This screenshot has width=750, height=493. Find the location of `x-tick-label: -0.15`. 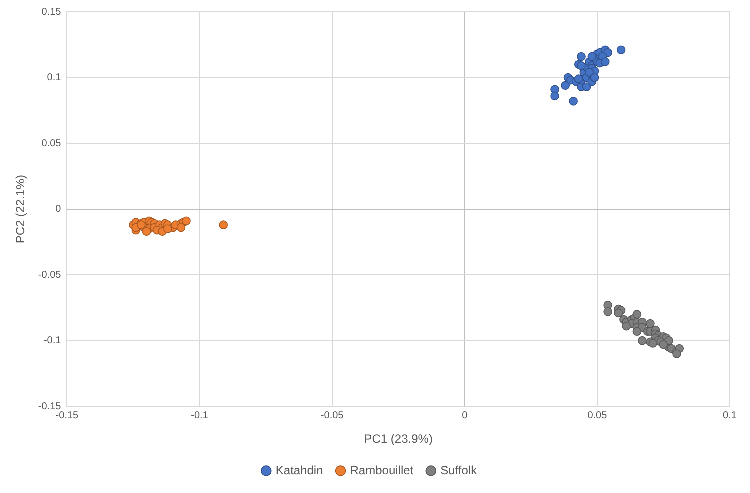

x-tick-label: -0.15 is located at coordinates (68, 416).